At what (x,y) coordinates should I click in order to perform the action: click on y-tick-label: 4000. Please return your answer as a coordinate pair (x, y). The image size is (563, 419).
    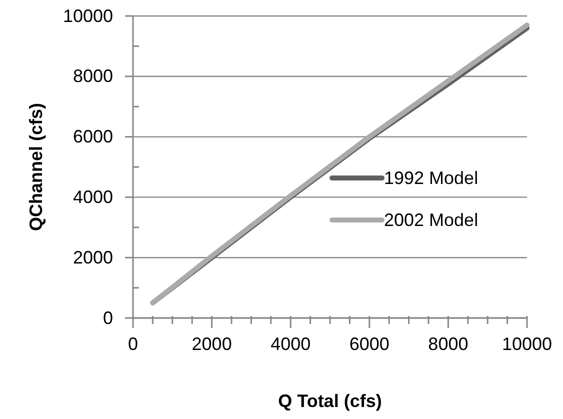
    Looking at the image, I should click on (92, 196).